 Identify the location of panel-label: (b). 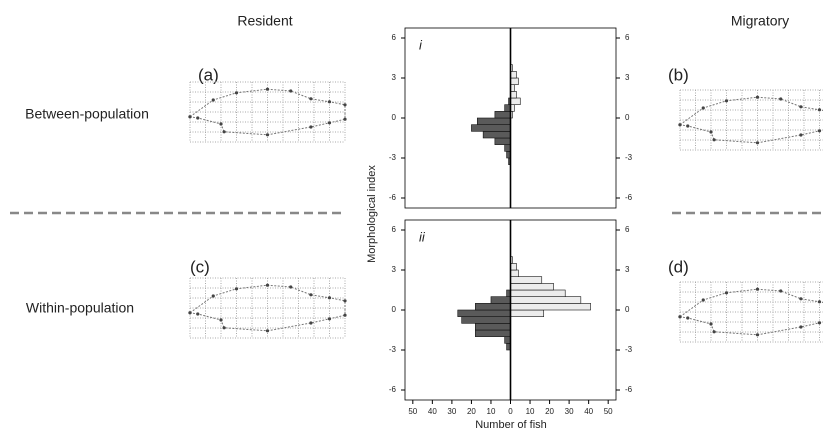
(678, 74).